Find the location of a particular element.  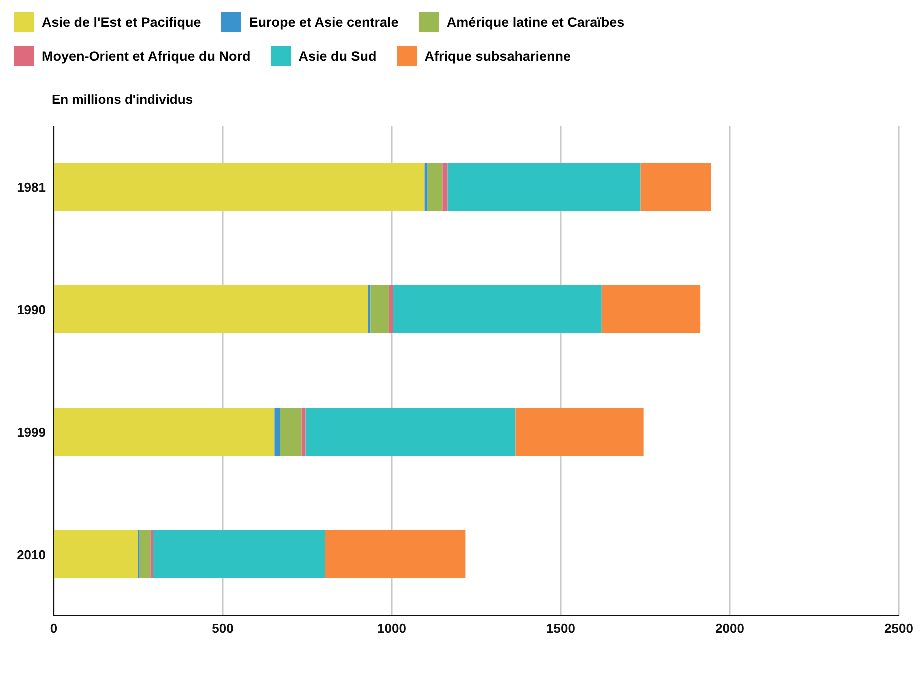

legend-label: Europe et Asie centrale is located at coordinates (324, 22).